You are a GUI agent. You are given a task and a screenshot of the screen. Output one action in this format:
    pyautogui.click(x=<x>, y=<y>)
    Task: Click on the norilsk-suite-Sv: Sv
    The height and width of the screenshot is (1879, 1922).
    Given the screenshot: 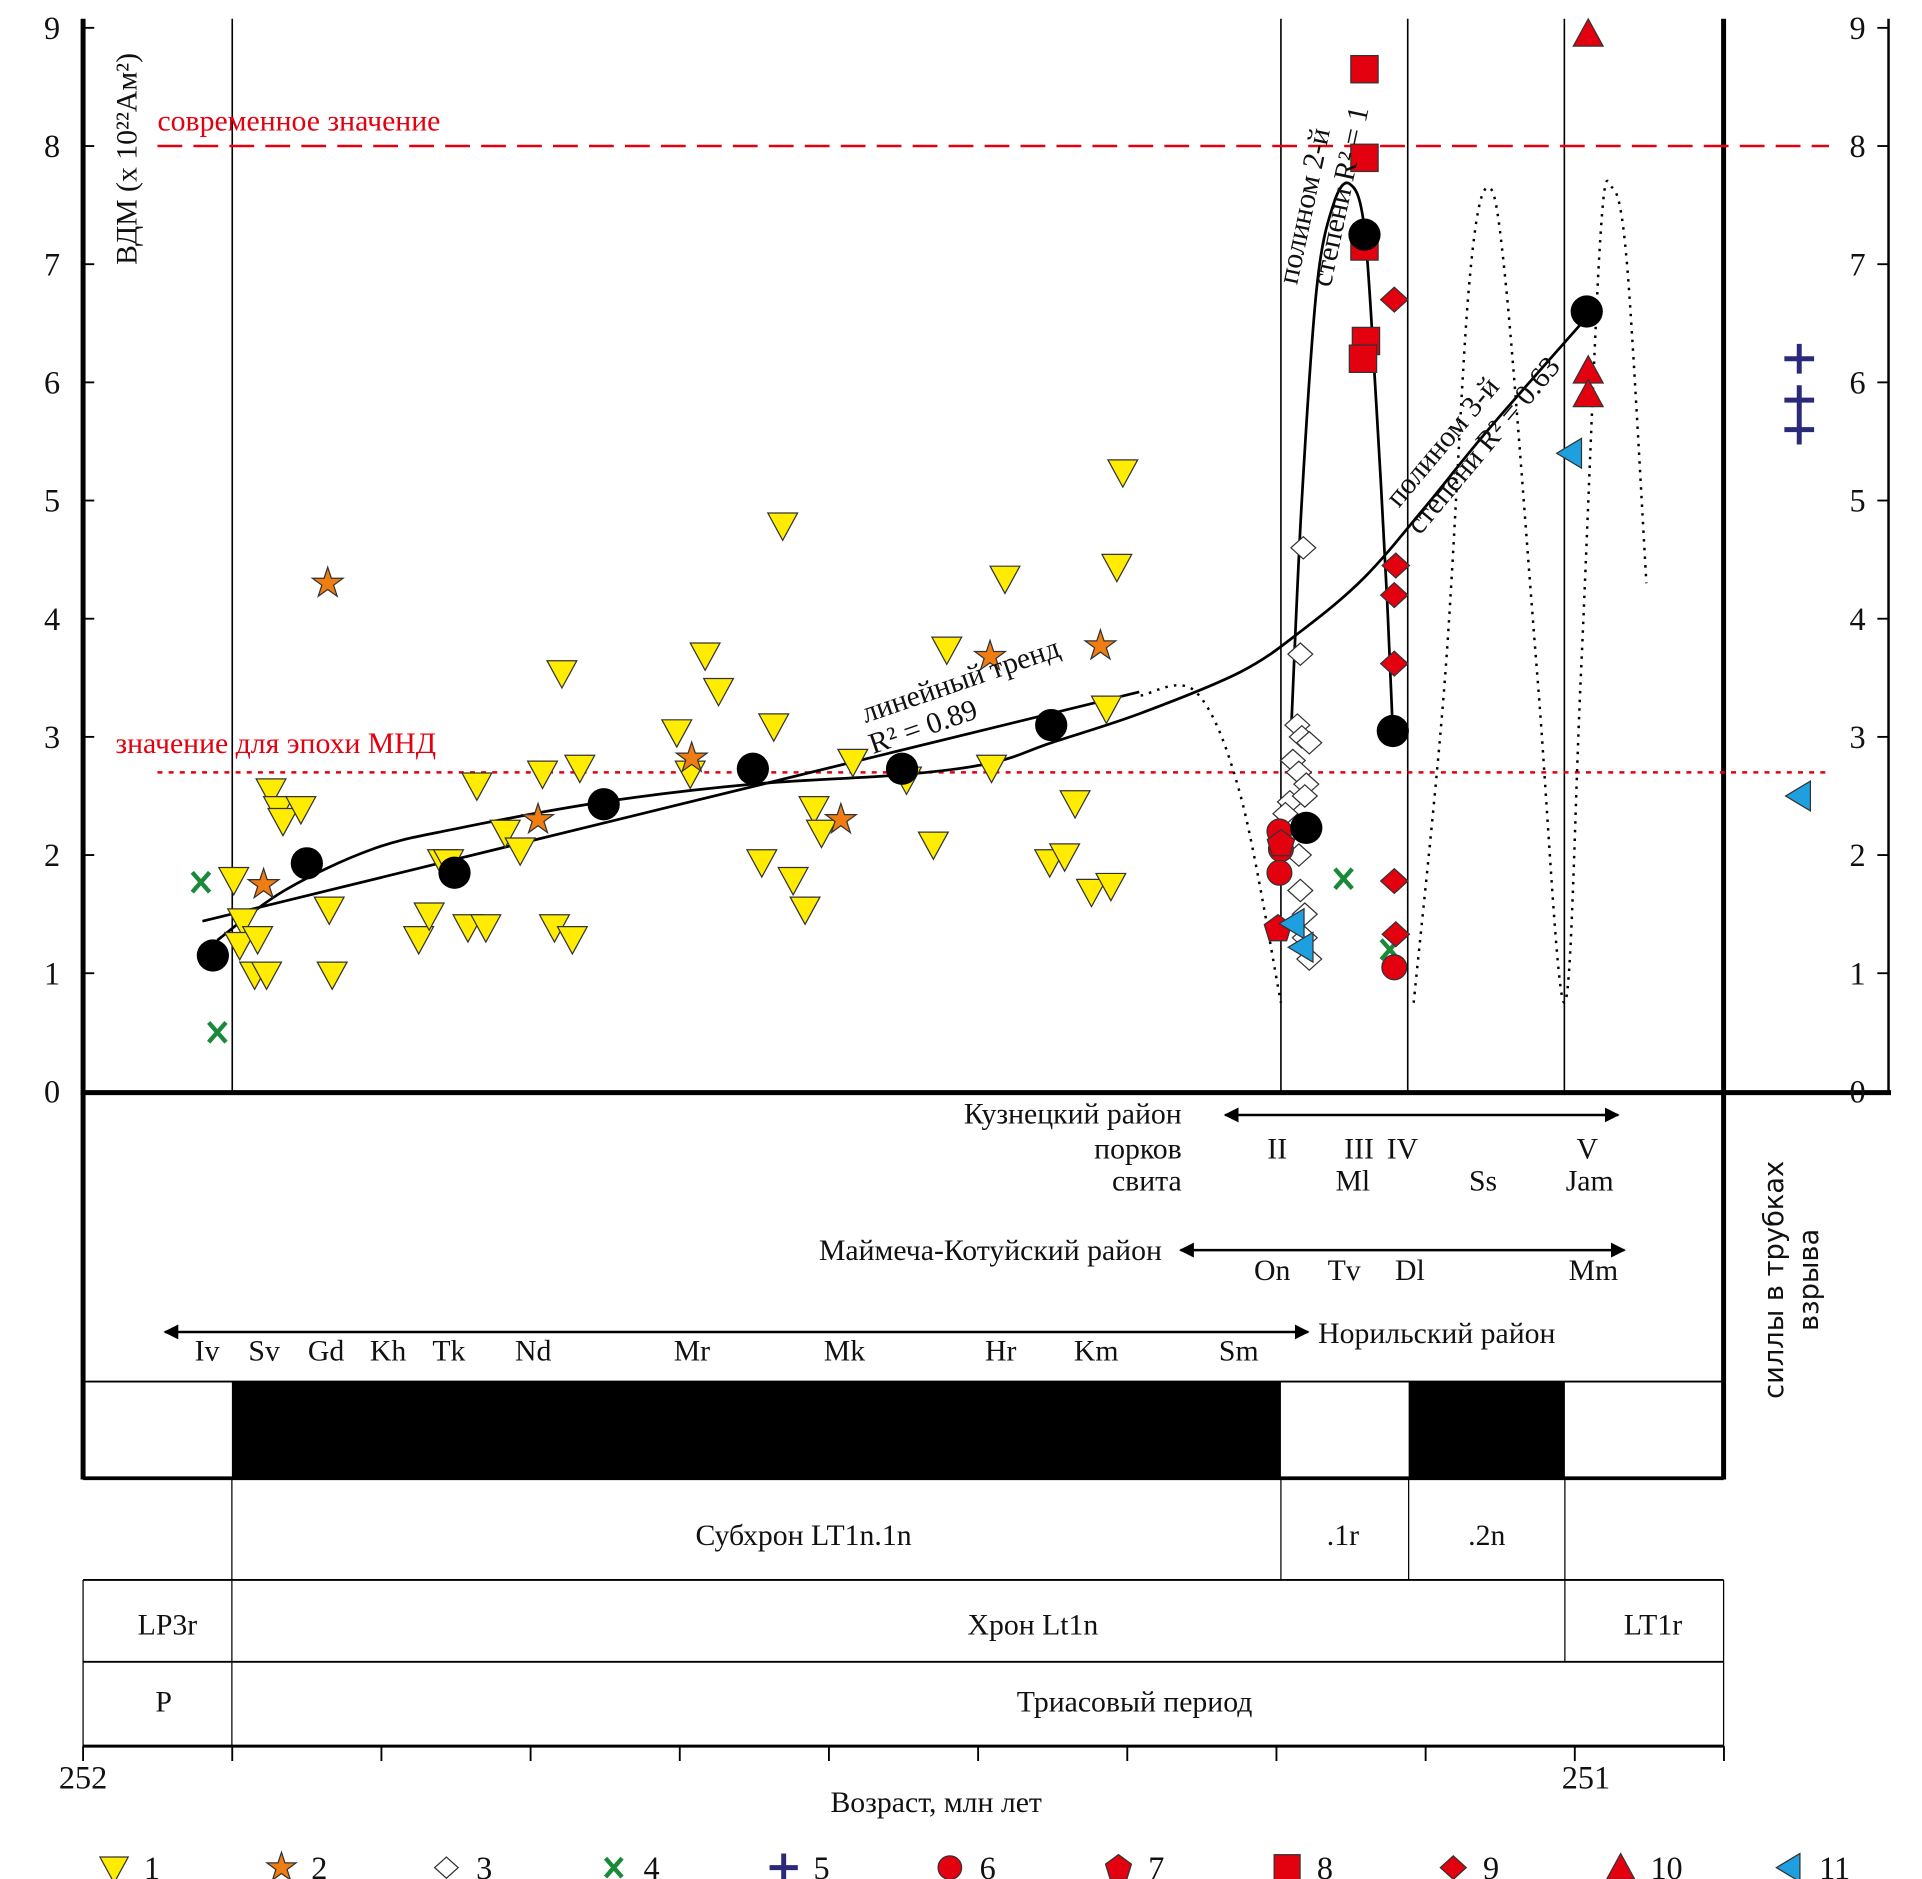 What is the action you would take?
    pyautogui.click(x=264, y=1350)
    